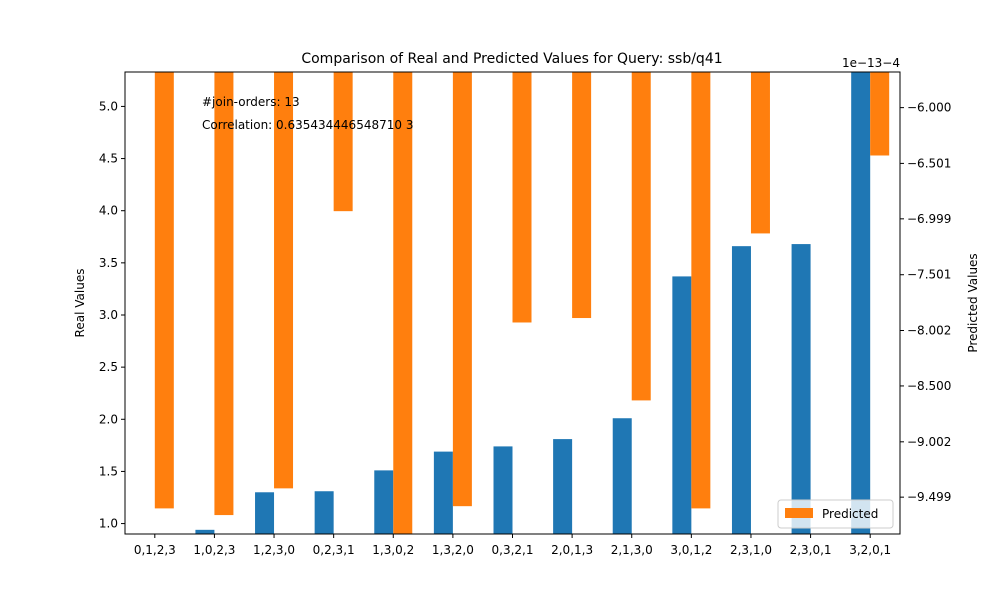  I want to click on left-tick-label: 4.5, so click(108, 159).